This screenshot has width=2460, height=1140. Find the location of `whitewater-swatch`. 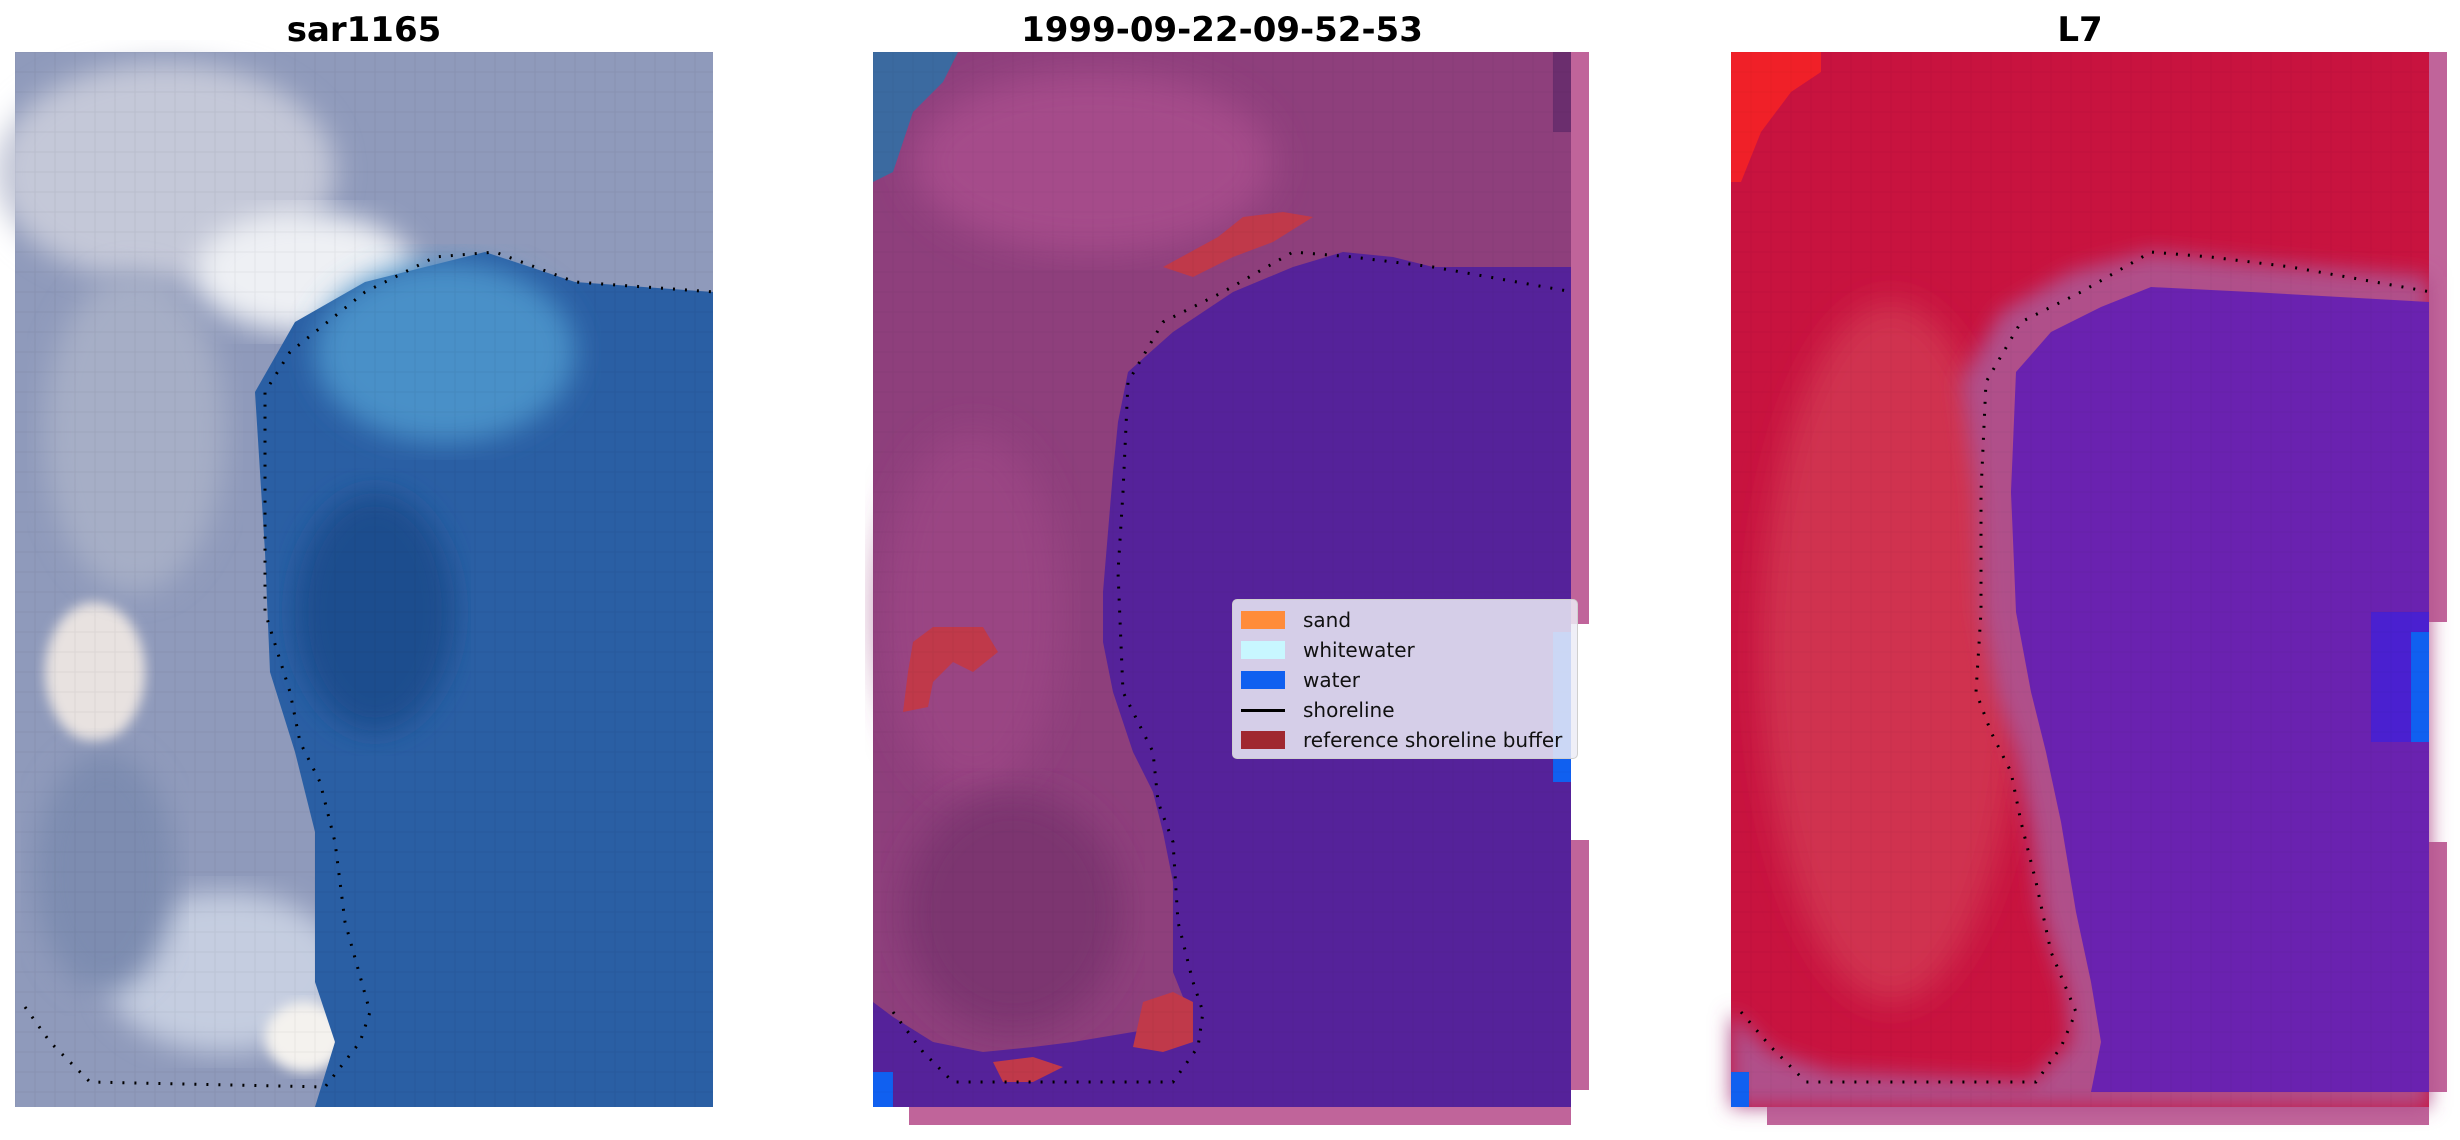

whitewater-swatch is located at coordinates (1263, 650).